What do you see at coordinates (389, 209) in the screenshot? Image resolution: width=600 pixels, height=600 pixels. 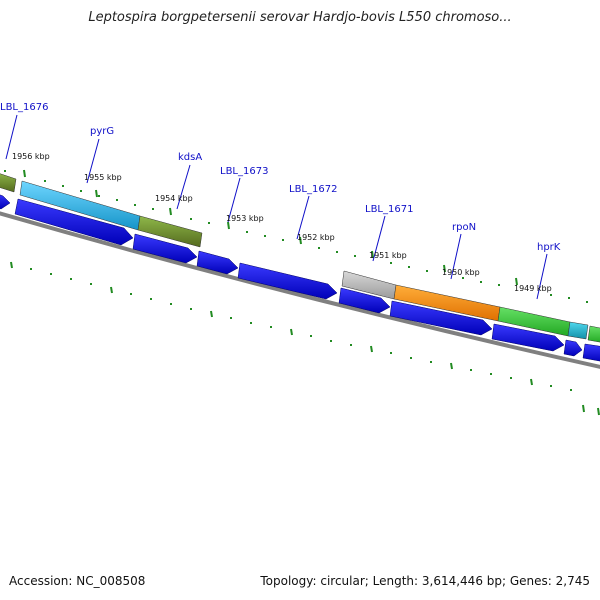 I see `gene-label-lbl-1671: LBL_1671` at bounding box center [389, 209].